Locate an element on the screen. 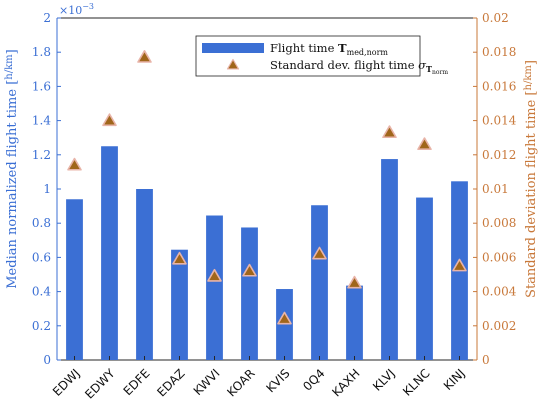  x-tick-label-koar: KOAR is located at coordinates (240, 382).